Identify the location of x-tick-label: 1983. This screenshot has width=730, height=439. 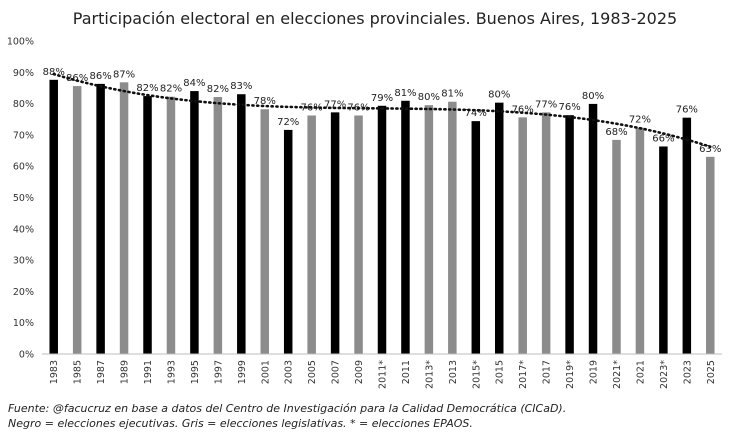
(54, 372).